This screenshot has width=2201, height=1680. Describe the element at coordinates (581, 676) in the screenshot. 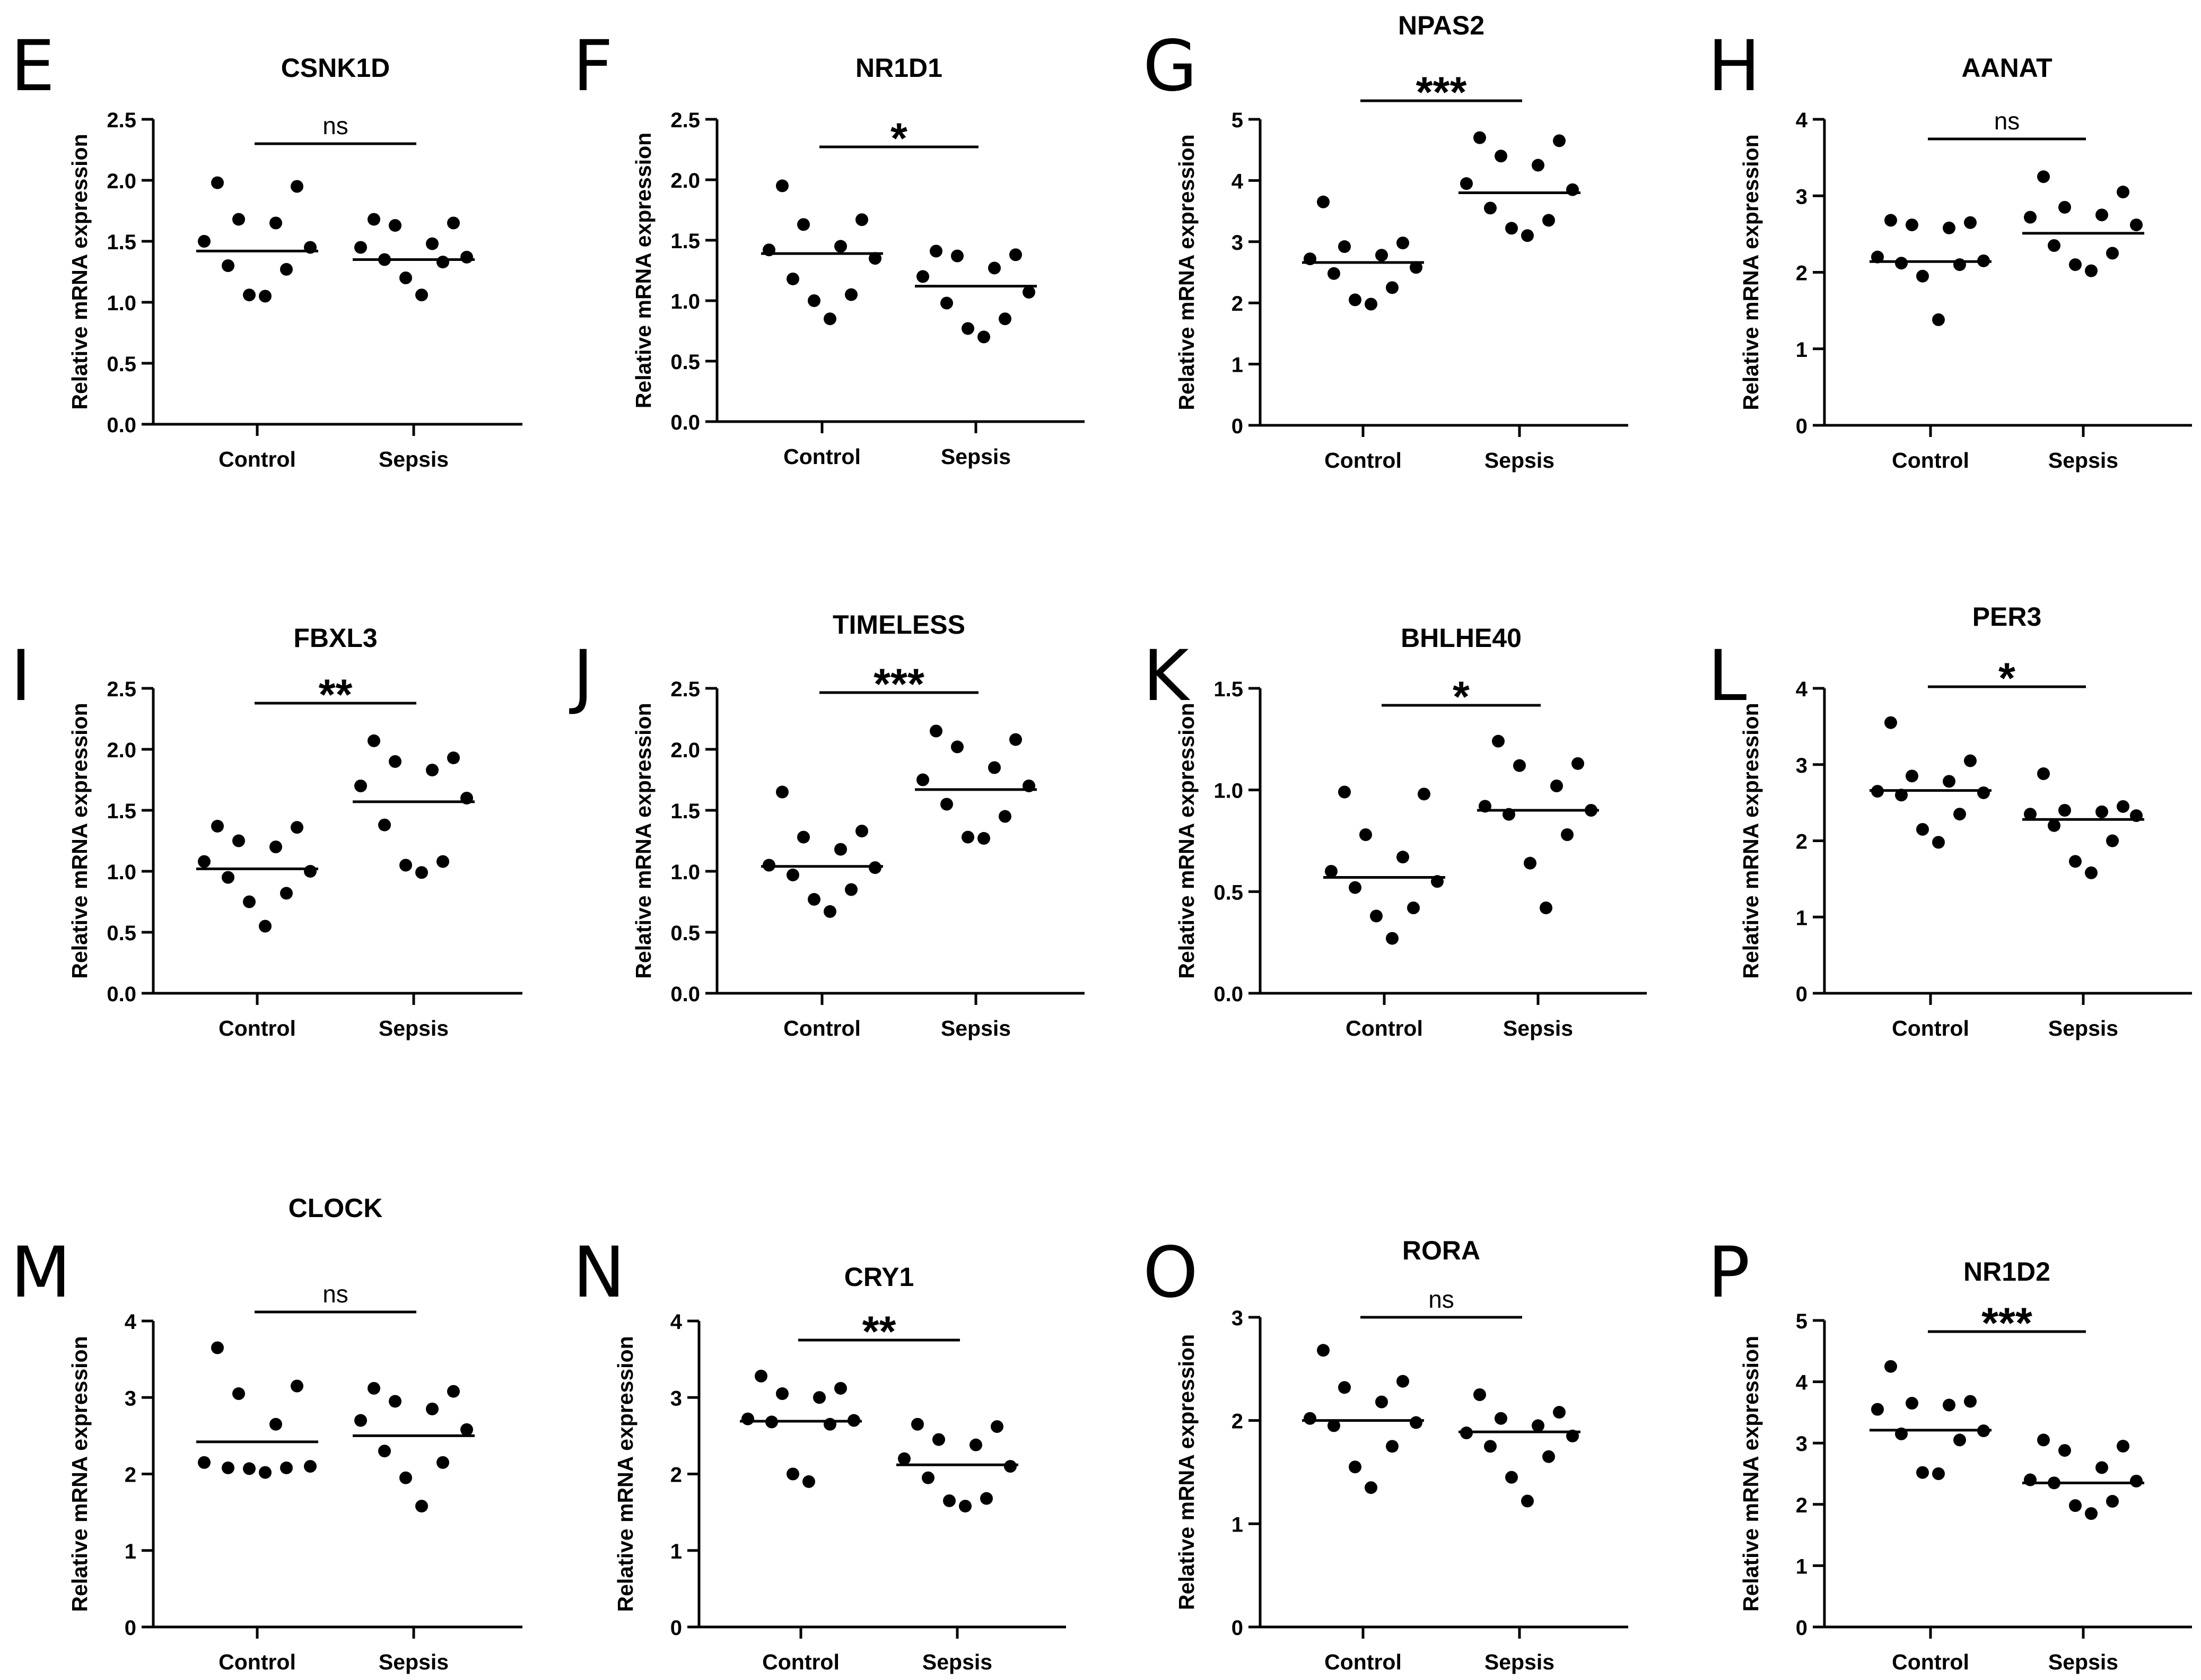

I see `panel-letter: J` at that location.